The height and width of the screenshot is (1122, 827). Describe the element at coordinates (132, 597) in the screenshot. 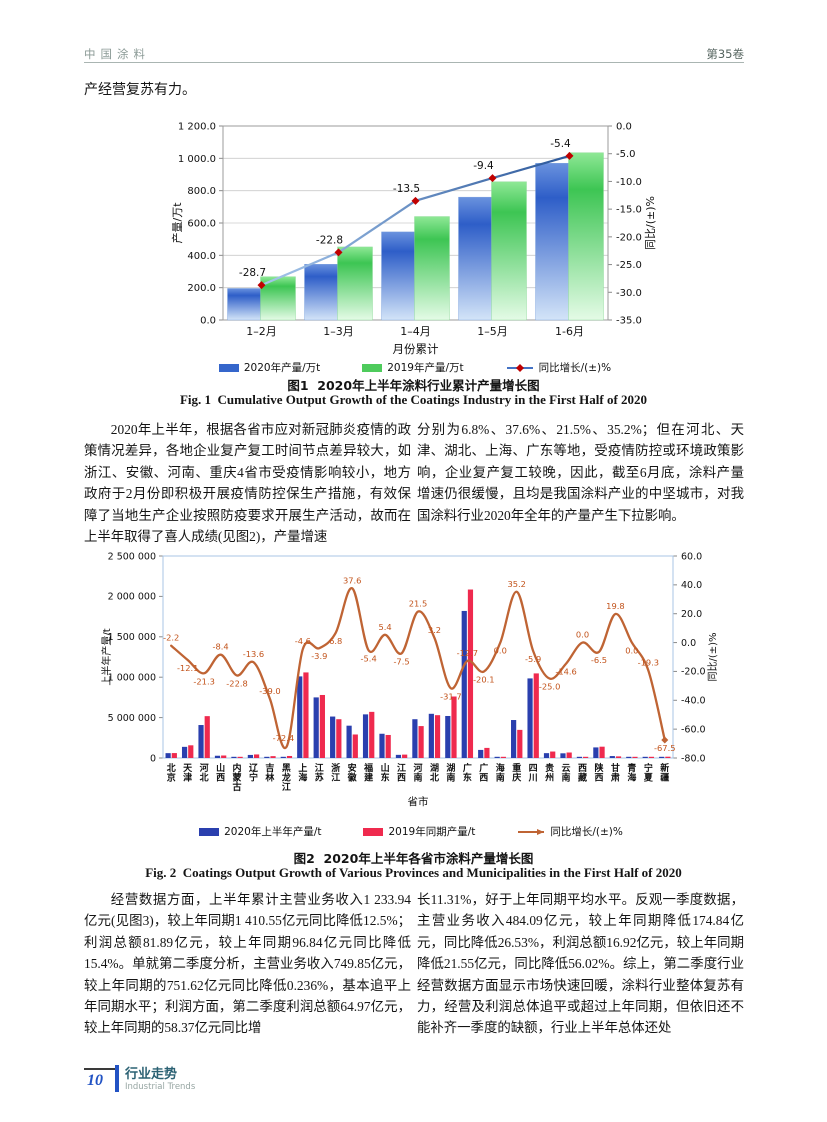

I see `svg-text: 2 000 000` at that location.